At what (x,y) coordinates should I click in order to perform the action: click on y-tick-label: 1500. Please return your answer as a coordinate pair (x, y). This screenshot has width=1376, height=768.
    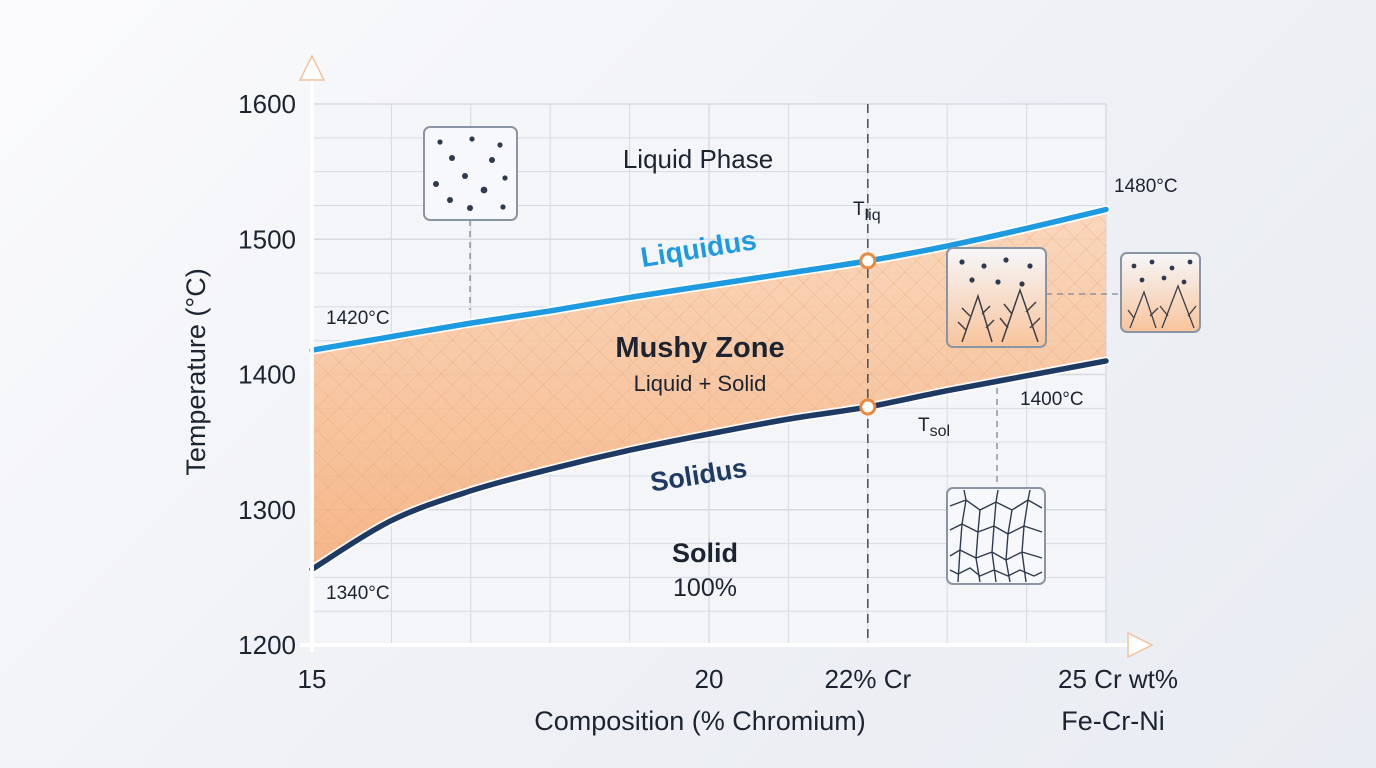
    Looking at the image, I should click on (267, 239).